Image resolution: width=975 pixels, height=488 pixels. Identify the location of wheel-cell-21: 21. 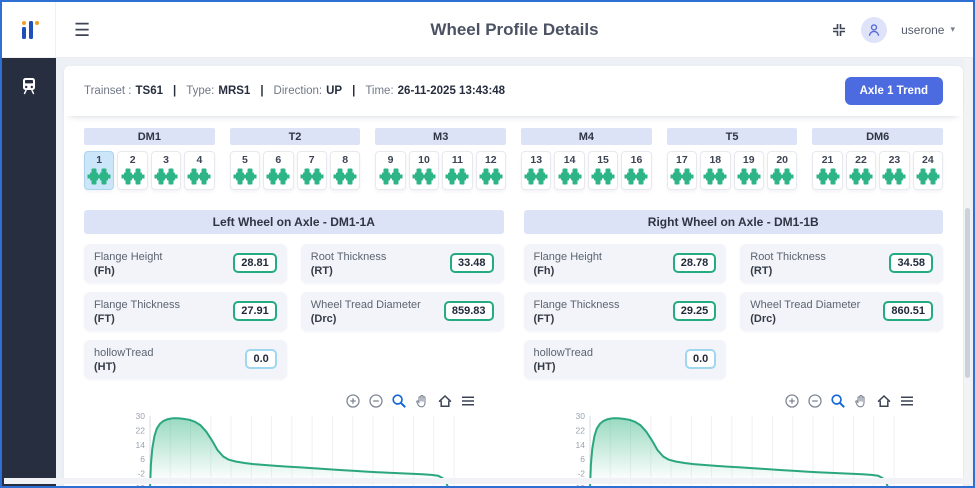
(827, 170).